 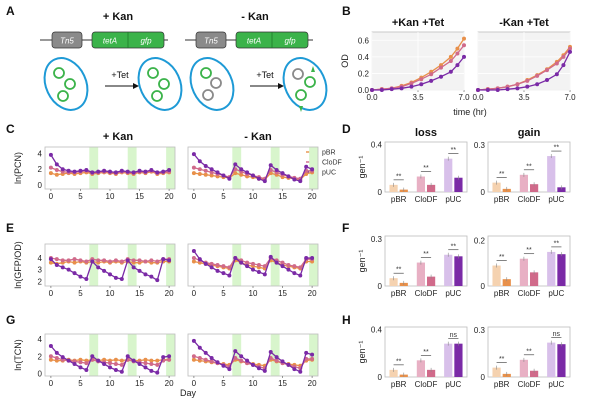 I want to click on gfp-label: gfp, so click(x=290, y=41).